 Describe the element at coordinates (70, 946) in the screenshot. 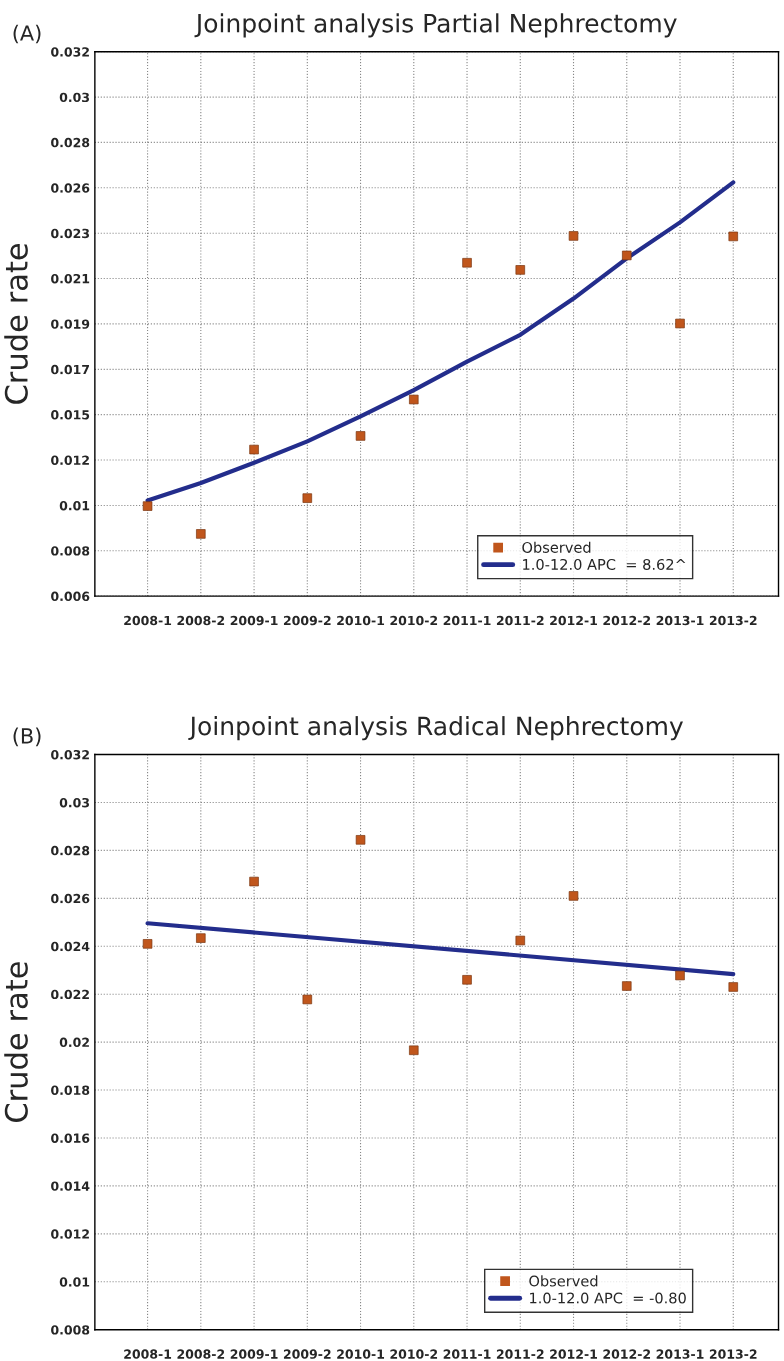

I see `y-tick-label: 0.024` at that location.